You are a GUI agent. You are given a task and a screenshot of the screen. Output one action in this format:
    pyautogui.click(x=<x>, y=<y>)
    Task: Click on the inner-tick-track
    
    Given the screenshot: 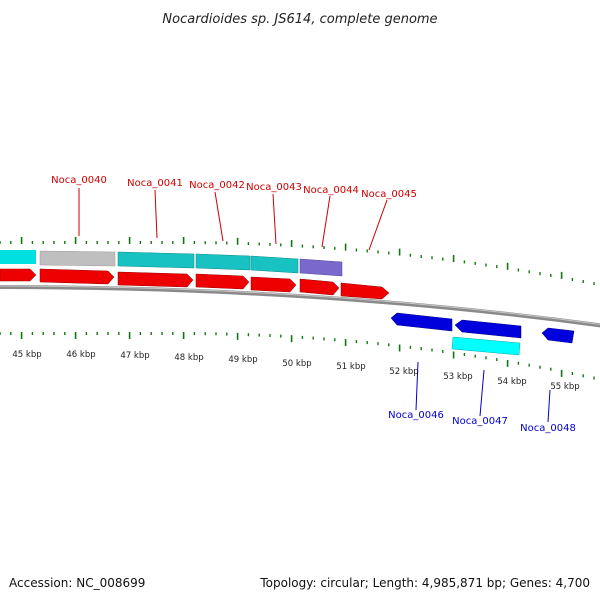 What is the action you would take?
    pyautogui.click(x=297, y=356)
    